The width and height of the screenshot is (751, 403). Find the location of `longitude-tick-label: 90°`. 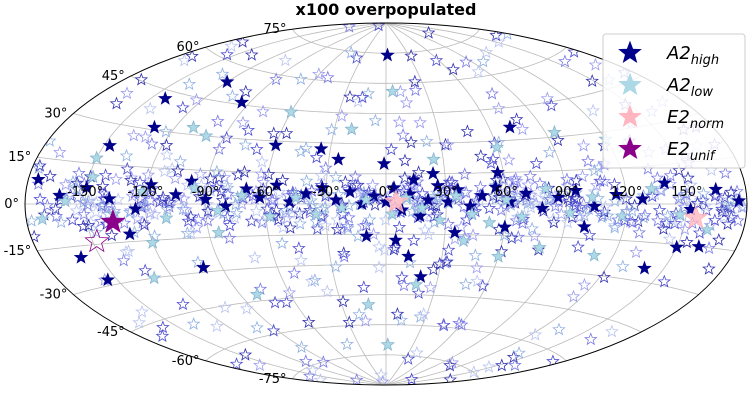

longitude-tick-label: 90° is located at coordinates (566, 192).